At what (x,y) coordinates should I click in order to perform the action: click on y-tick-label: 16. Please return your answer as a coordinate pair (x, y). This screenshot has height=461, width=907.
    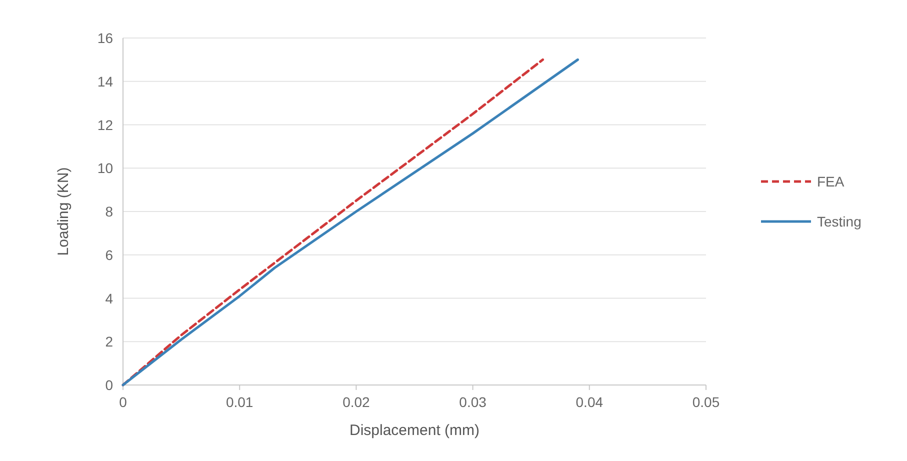
    Looking at the image, I should click on (105, 38).